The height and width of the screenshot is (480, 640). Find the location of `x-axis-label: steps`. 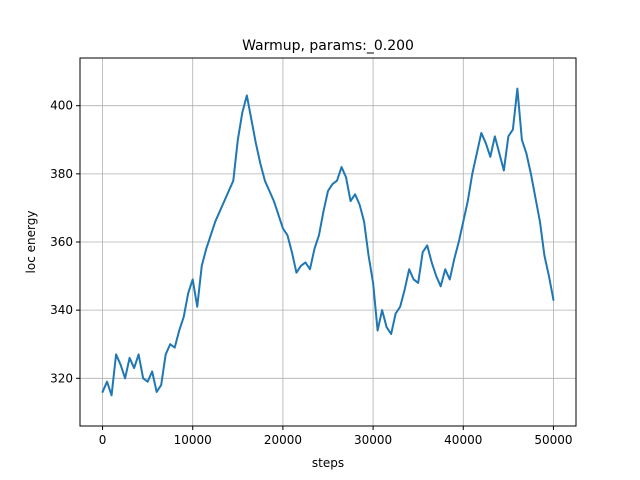

x-axis-label: steps is located at coordinates (328, 463).